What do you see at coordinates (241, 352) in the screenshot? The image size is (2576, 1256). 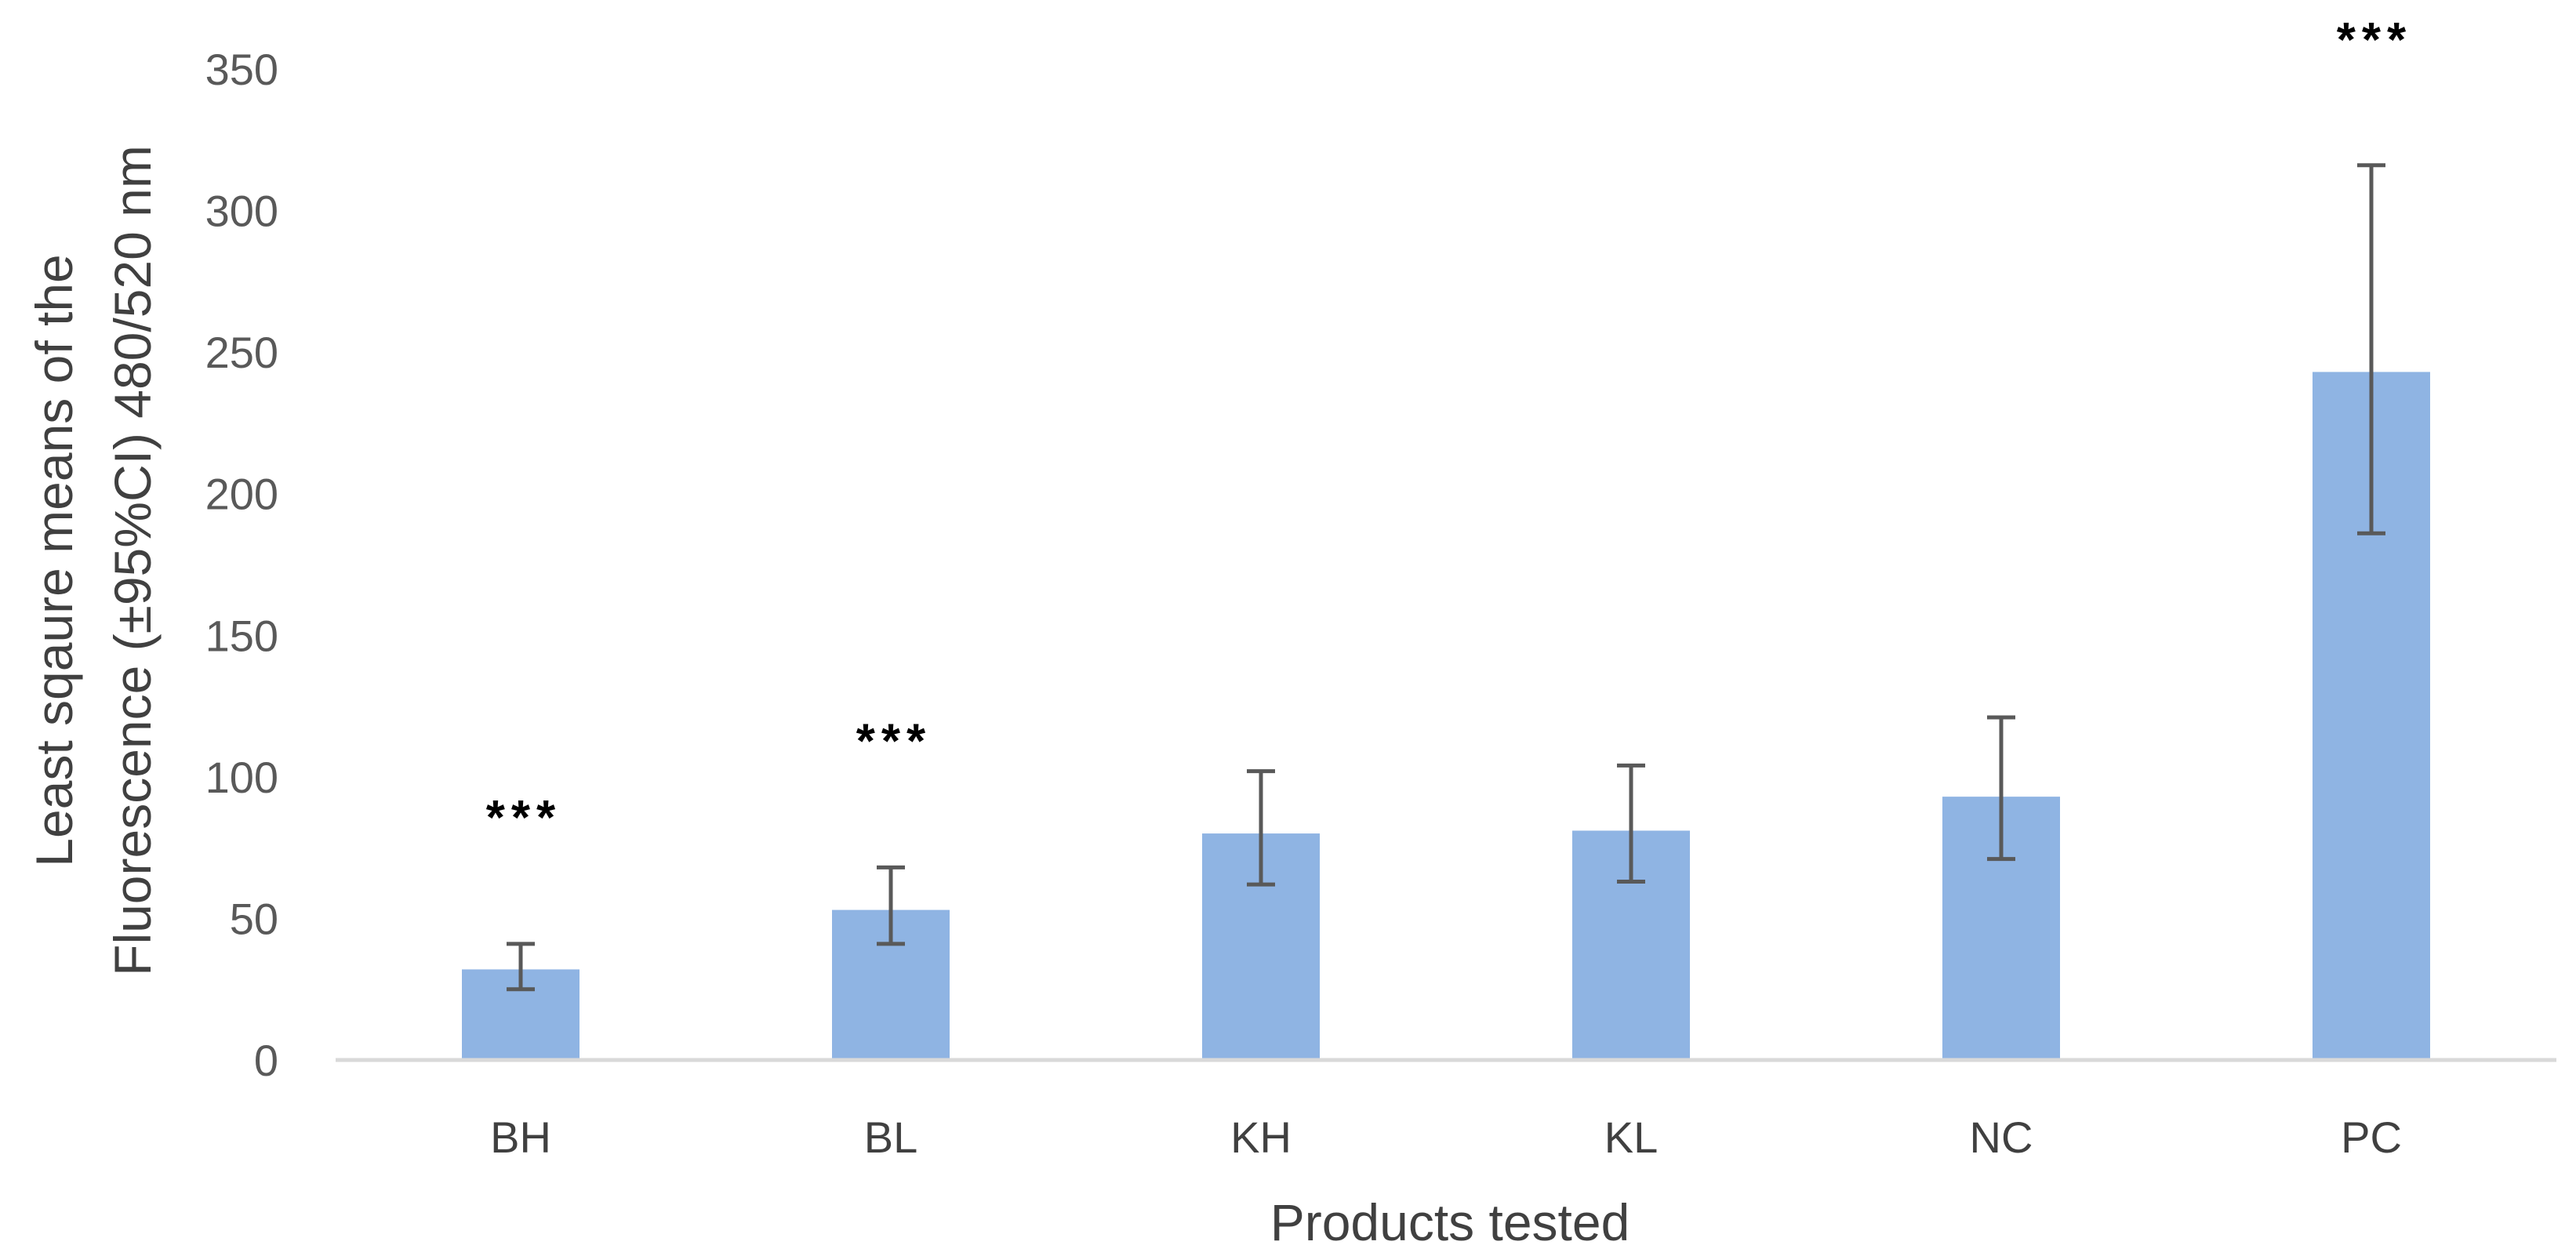 I see `y-tick-label: 250` at bounding box center [241, 352].